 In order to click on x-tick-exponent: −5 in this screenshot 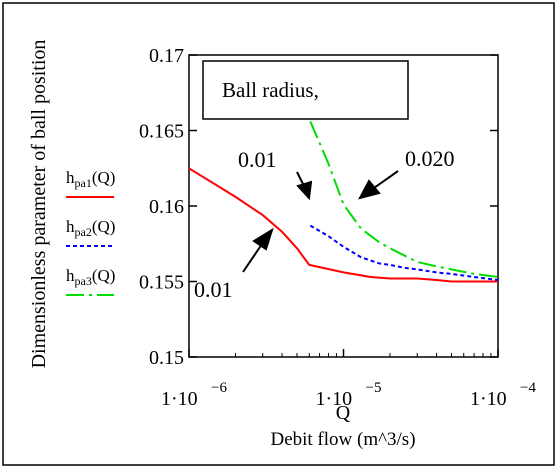, I will do `click(374, 388)`.